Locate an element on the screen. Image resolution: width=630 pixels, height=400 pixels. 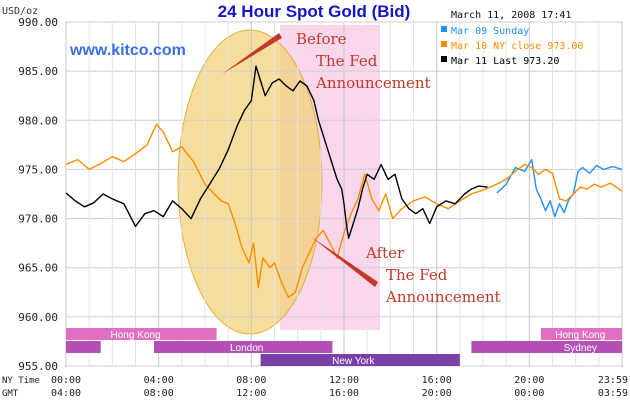
x-tick-label-ny: 08:00 is located at coordinates (251, 380).